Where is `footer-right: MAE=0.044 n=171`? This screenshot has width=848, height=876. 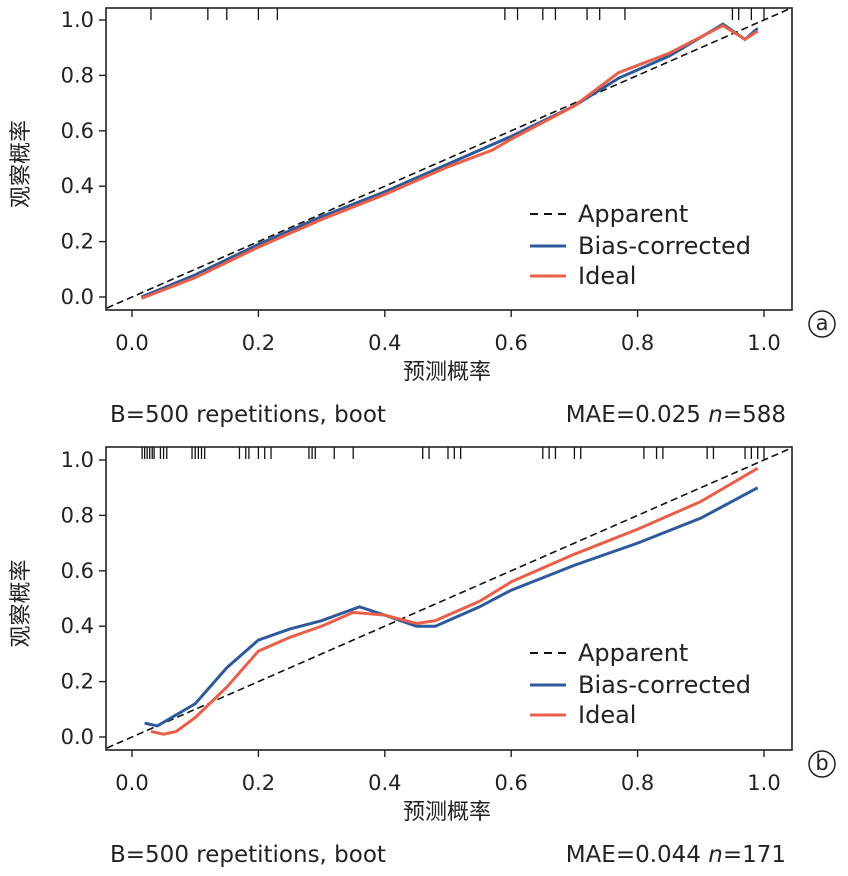 footer-right: MAE=0.044 n=171 is located at coordinates (676, 855).